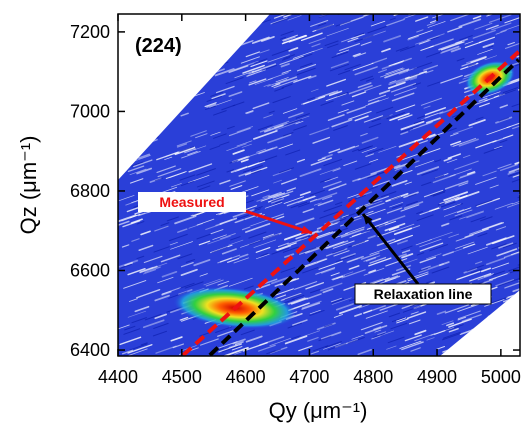 This screenshot has width=522, height=433. I want to click on x-tick-label: 4400, so click(118, 377).